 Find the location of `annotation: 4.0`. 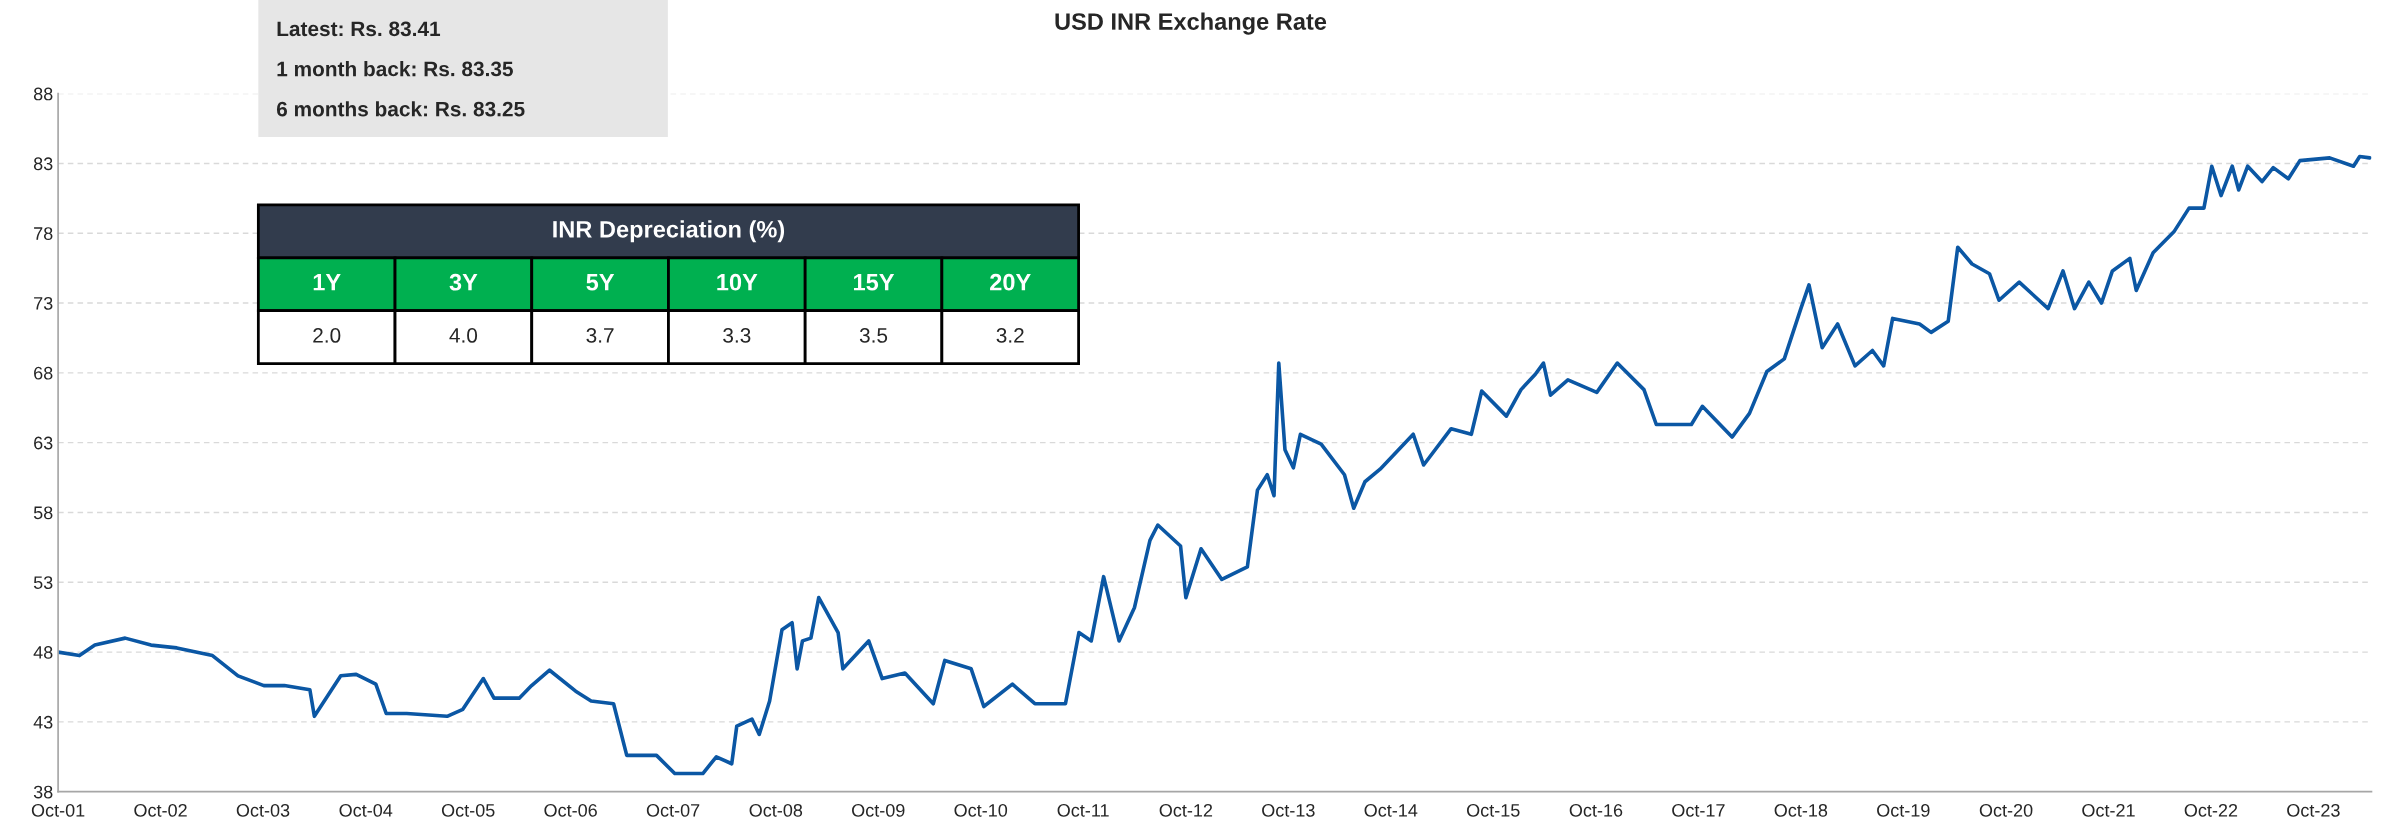

annotation: 4.0 is located at coordinates (463, 335).